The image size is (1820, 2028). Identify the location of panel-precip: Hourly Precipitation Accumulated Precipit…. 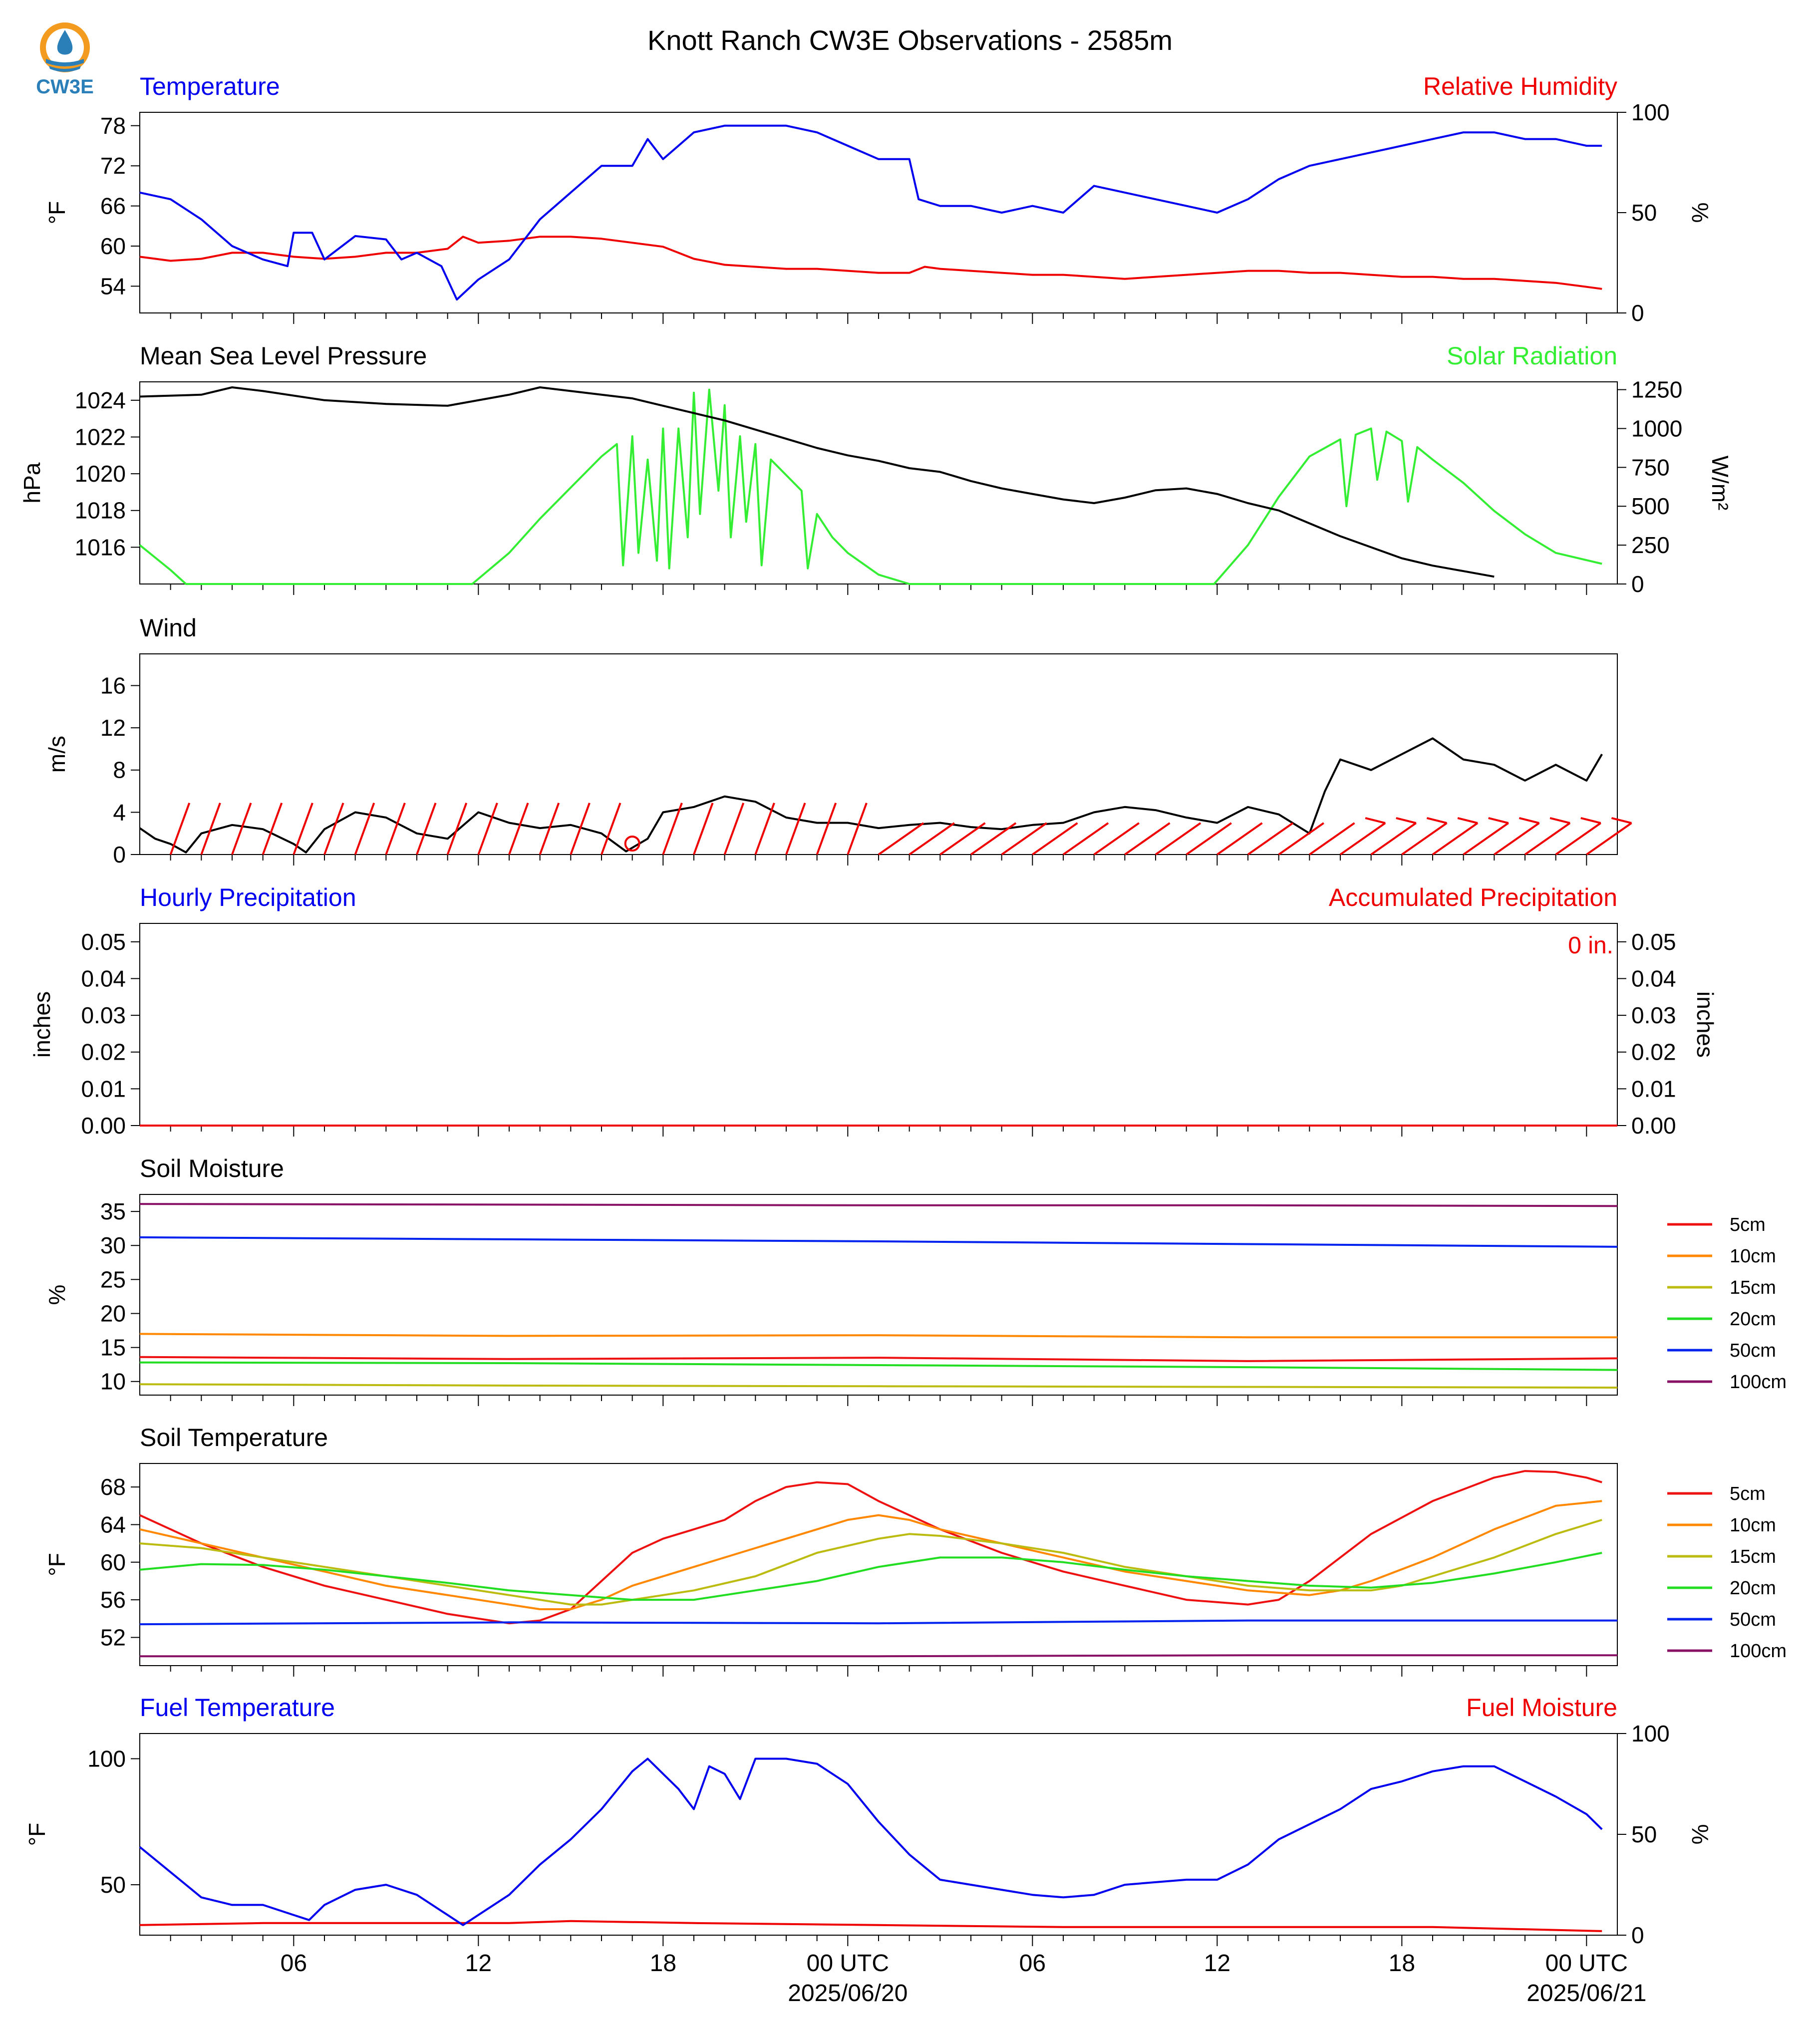
(873, 1011).